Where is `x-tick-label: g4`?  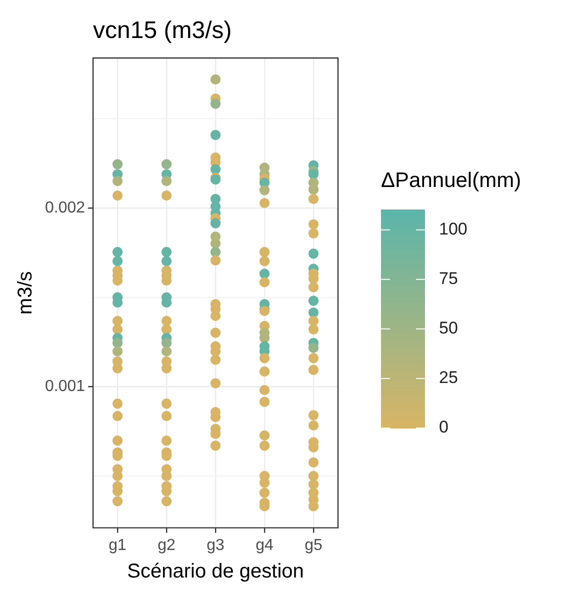
x-tick-label: g4 is located at coordinates (265, 545).